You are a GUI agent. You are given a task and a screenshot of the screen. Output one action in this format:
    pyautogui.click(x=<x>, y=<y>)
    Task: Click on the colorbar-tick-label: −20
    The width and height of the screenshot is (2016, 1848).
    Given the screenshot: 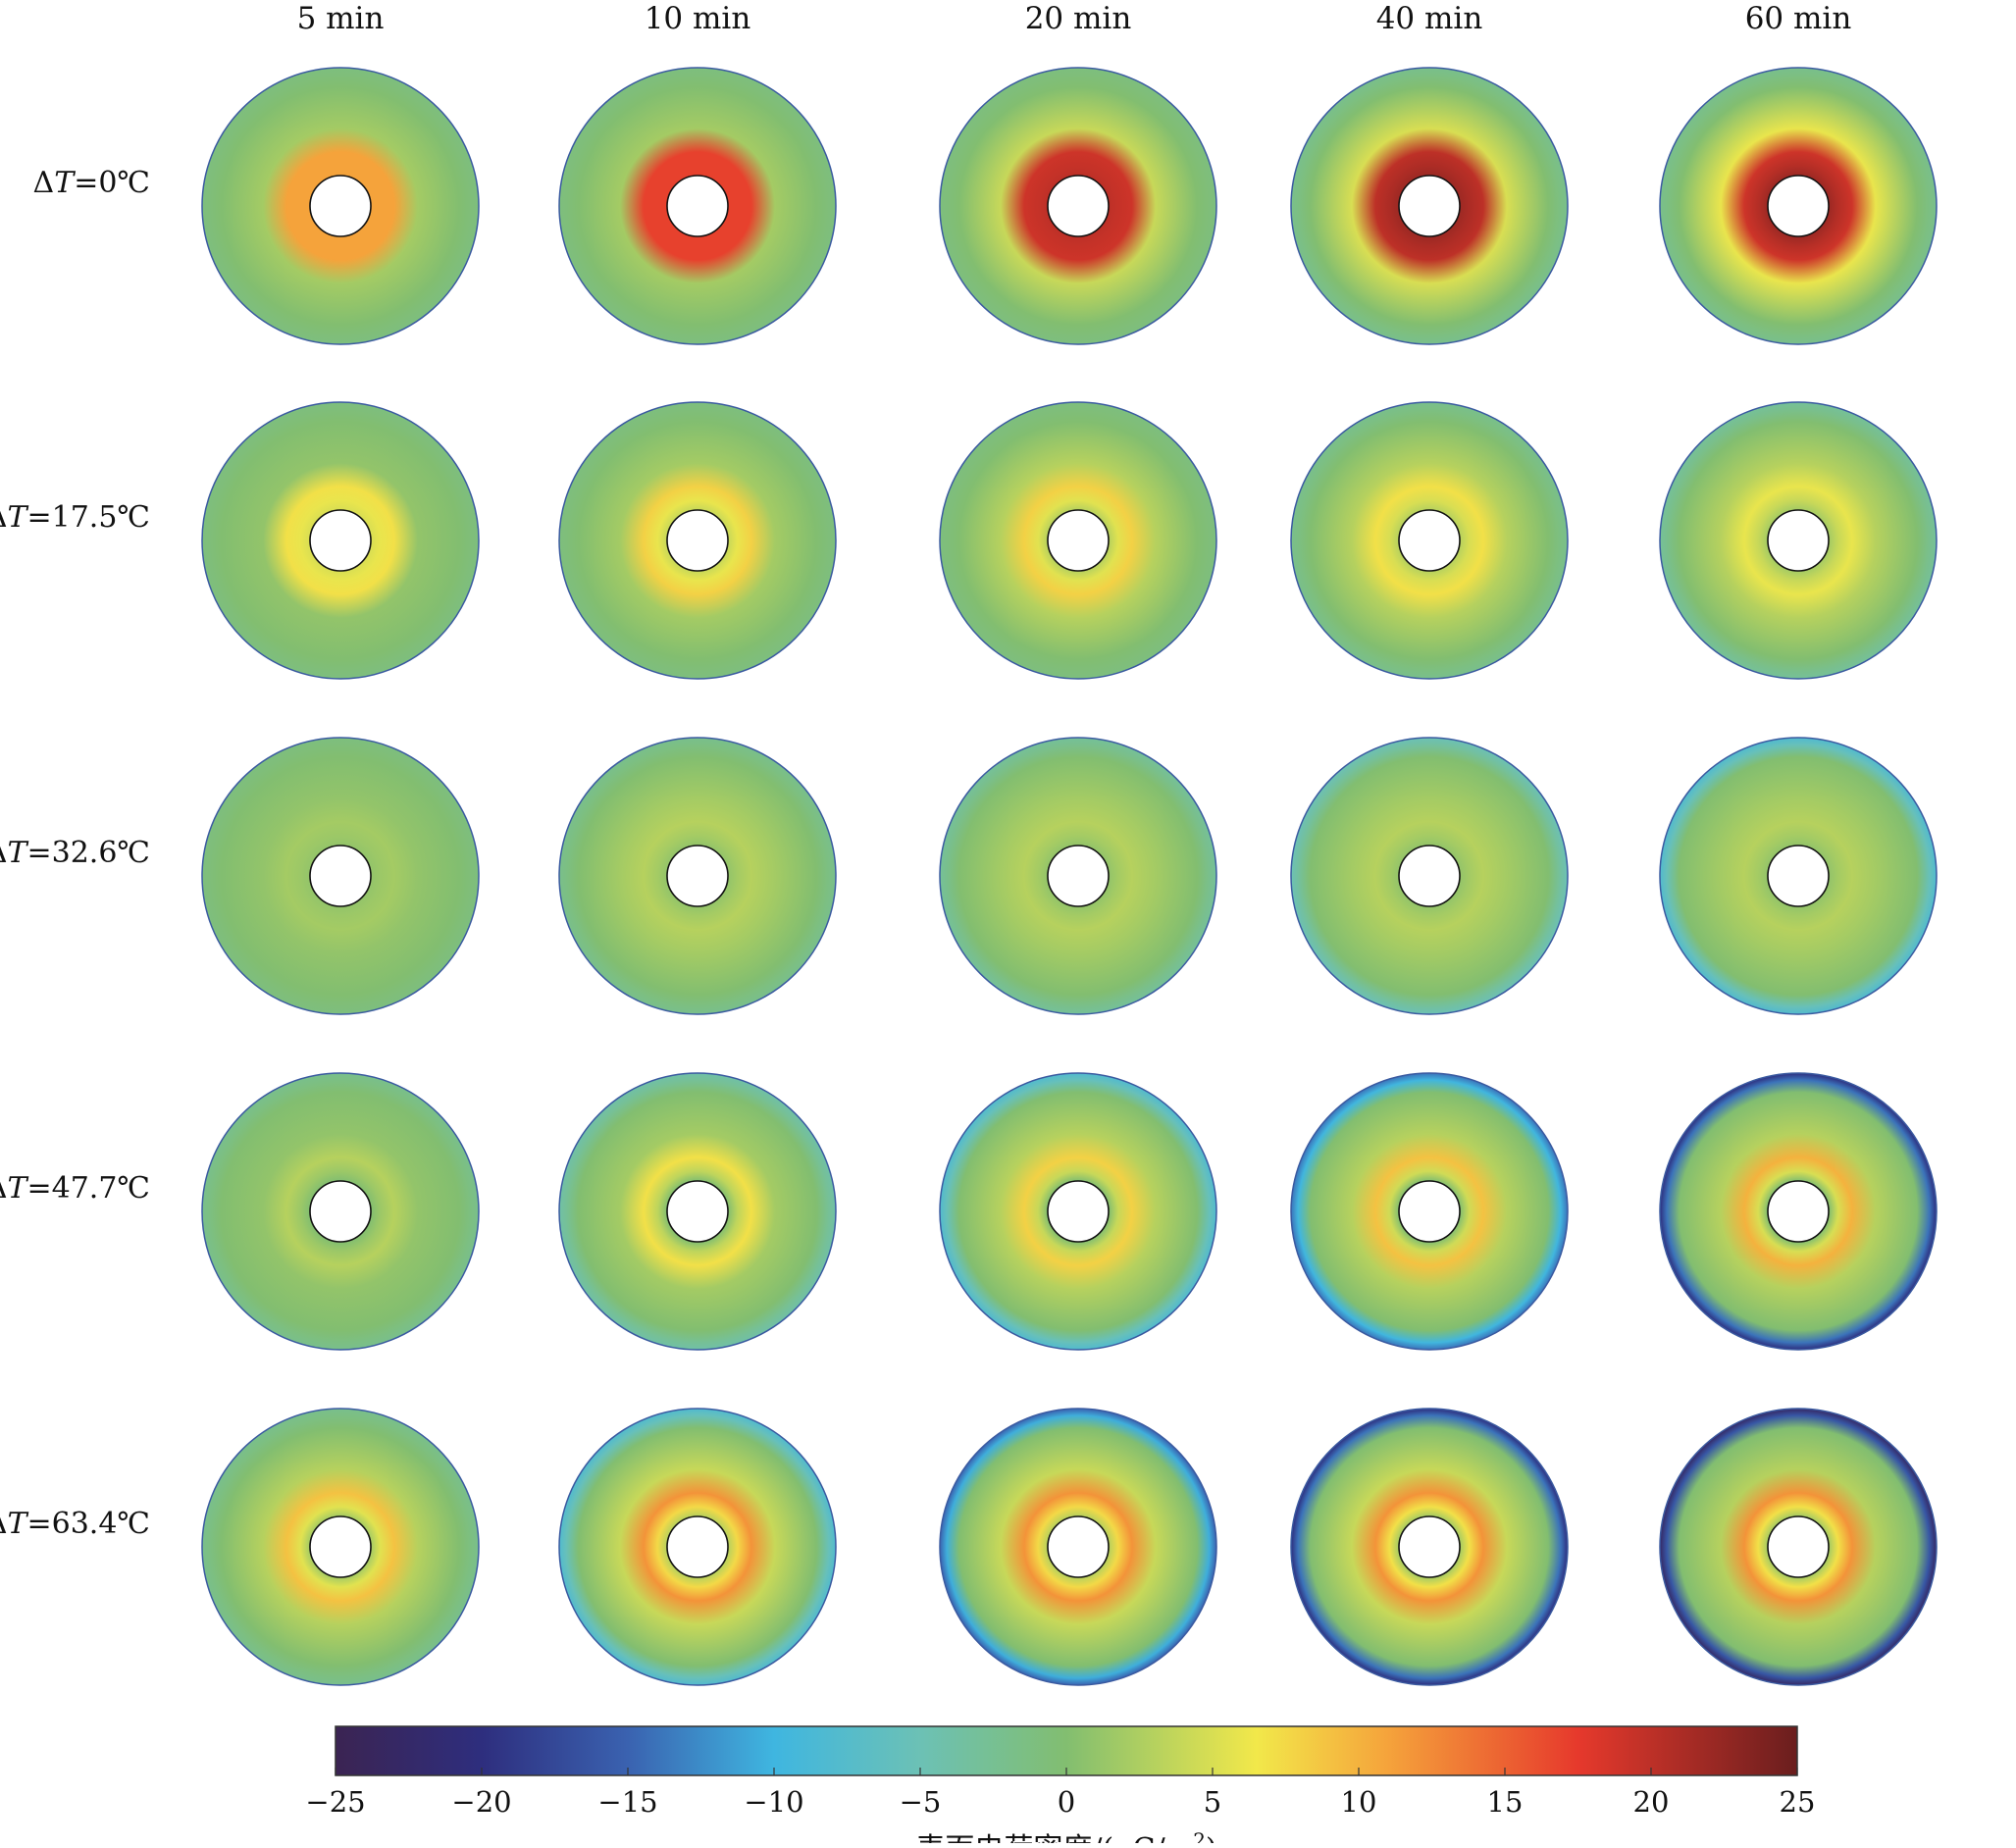 What is the action you would take?
    pyautogui.click(x=481, y=1802)
    